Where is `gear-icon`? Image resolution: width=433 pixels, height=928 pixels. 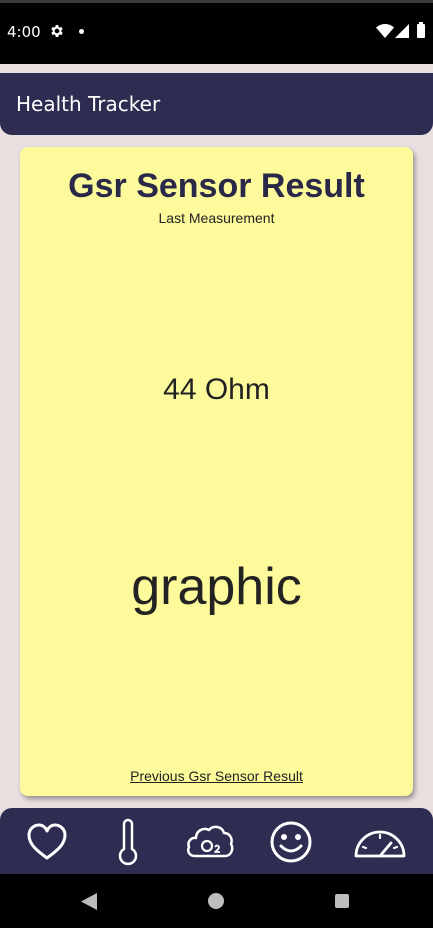 gear-icon is located at coordinates (57, 31).